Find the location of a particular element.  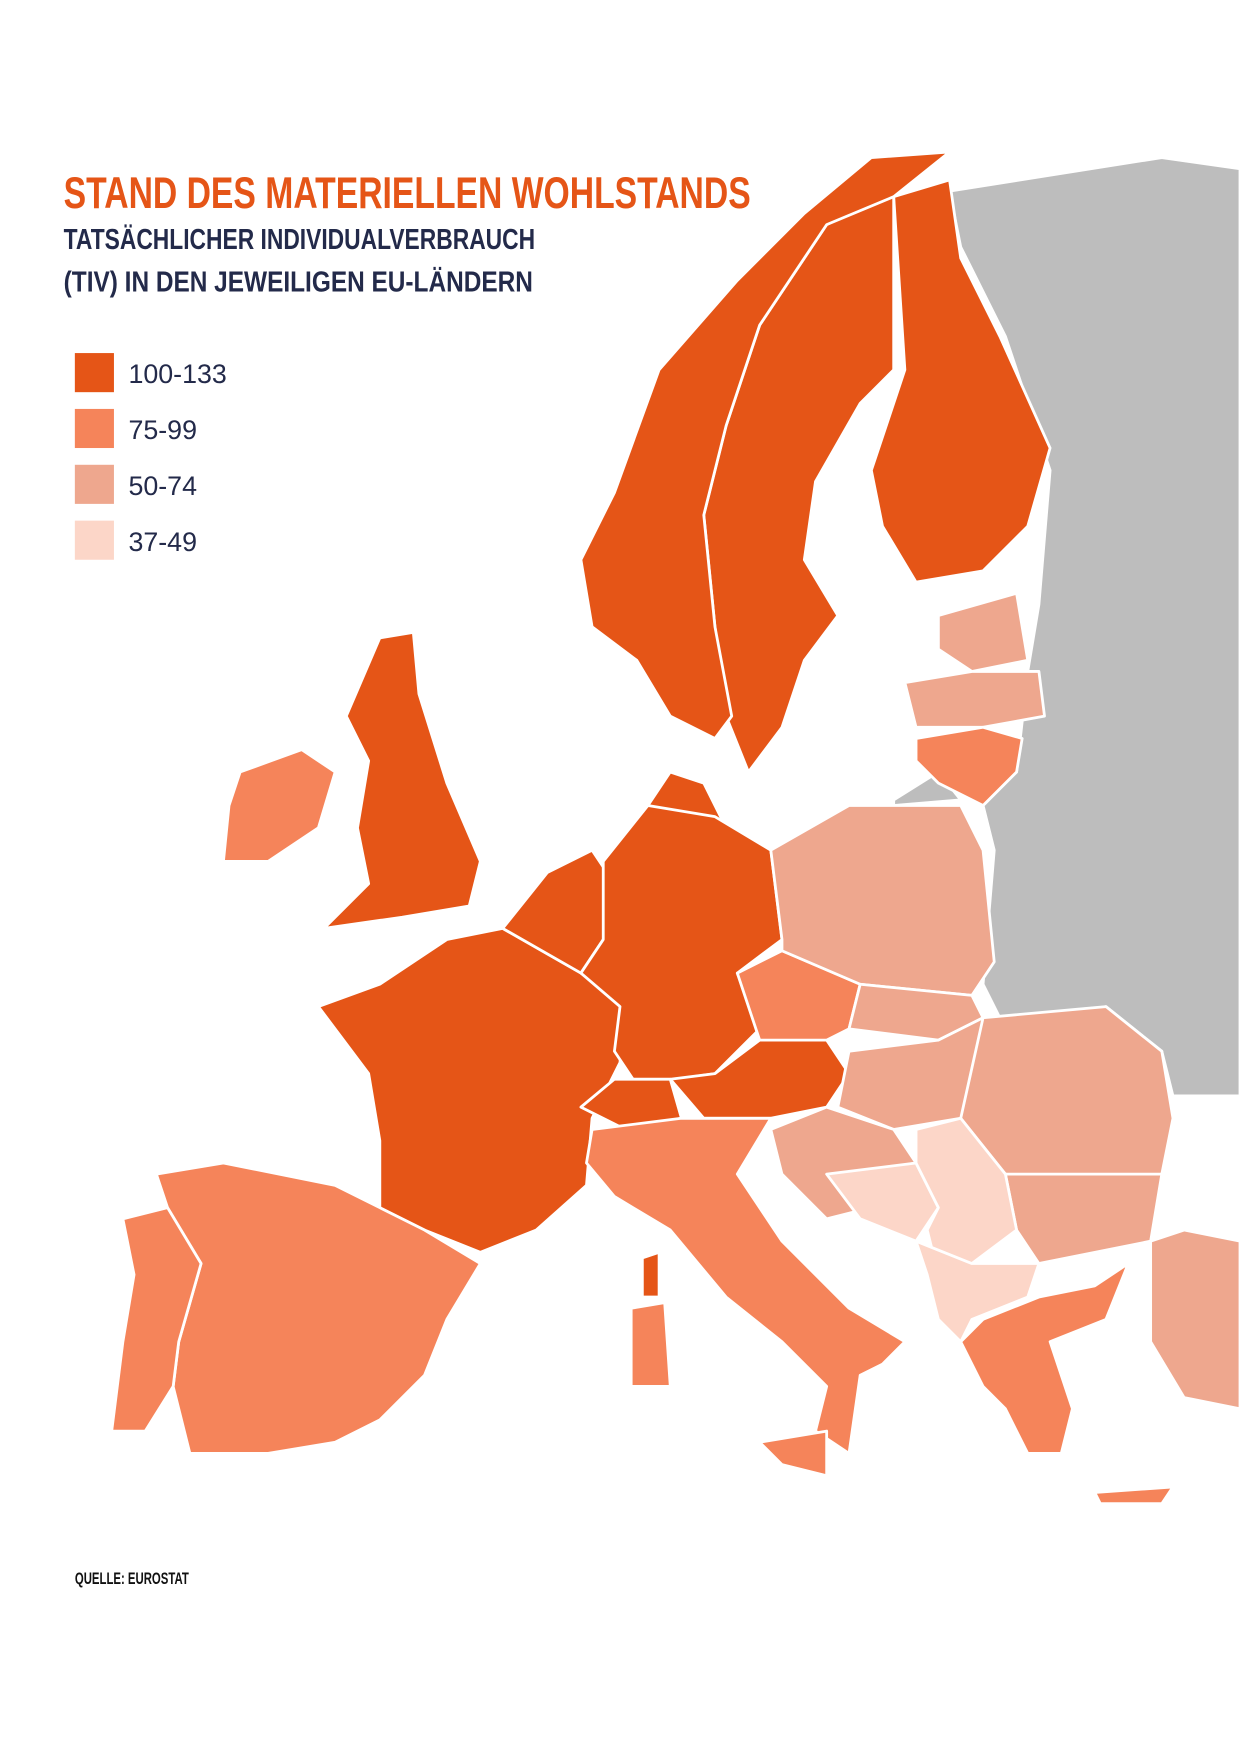

title: STAND DES MATERIELLEN WOHLSTANDS is located at coordinates (407, 193).